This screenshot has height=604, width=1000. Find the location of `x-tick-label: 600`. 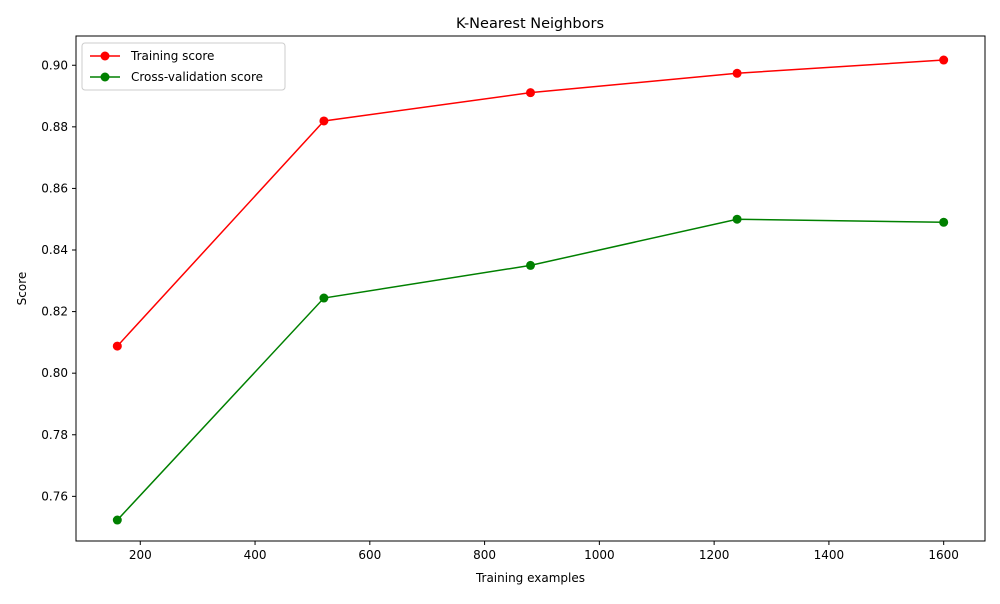

x-tick-label: 600 is located at coordinates (369, 555).